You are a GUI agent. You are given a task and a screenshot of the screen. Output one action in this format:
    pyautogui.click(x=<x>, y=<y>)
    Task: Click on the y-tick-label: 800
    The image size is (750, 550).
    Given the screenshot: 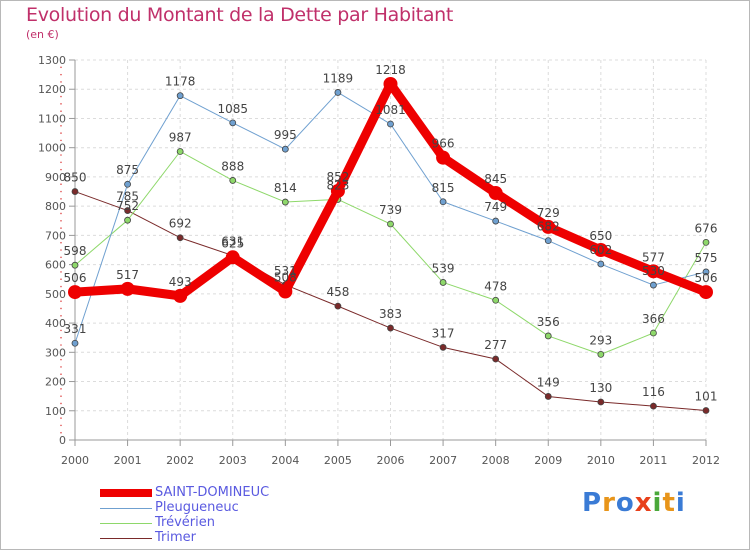 What is the action you would take?
    pyautogui.click(x=55, y=206)
    